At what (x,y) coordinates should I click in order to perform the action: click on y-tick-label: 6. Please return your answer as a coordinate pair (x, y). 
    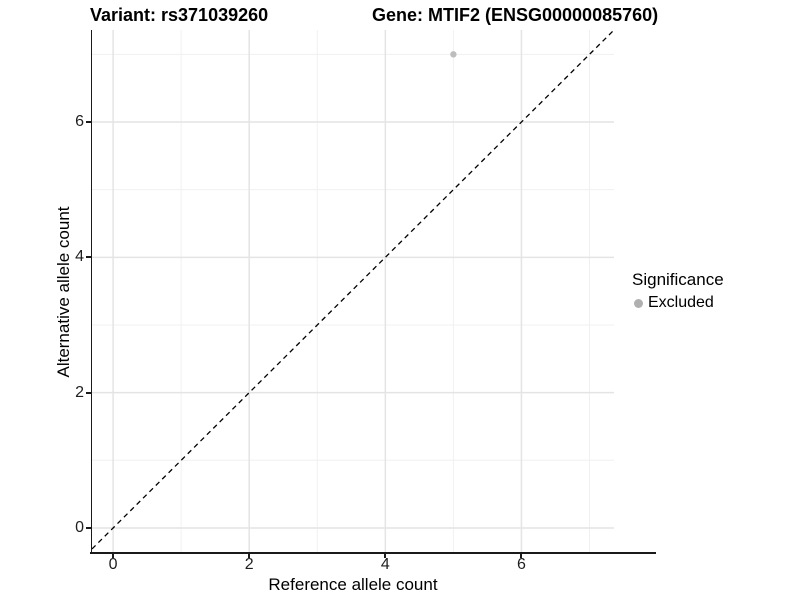
    Looking at the image, I should click on (79, 121).